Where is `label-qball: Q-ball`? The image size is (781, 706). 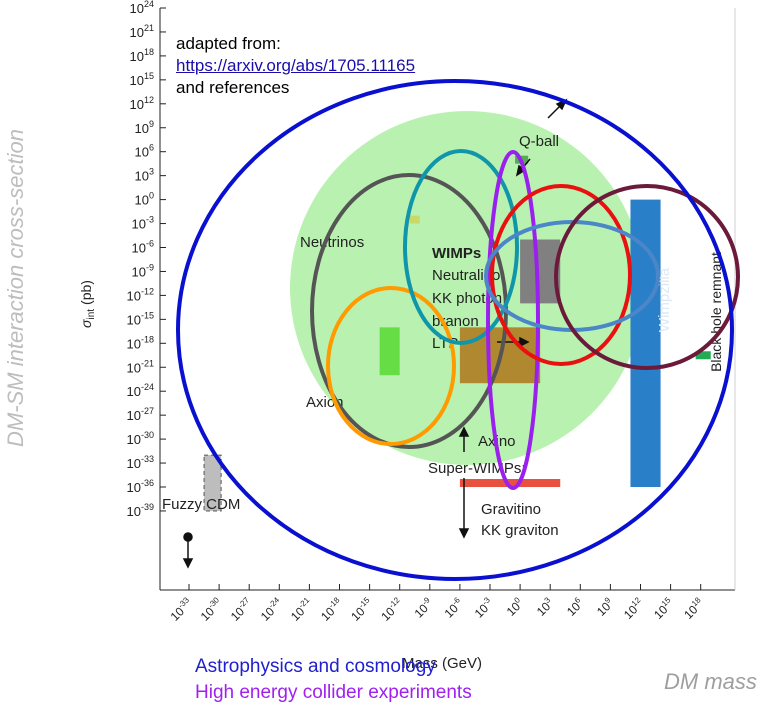 label-qball: Q-ball is located at coordinates (539, 141).